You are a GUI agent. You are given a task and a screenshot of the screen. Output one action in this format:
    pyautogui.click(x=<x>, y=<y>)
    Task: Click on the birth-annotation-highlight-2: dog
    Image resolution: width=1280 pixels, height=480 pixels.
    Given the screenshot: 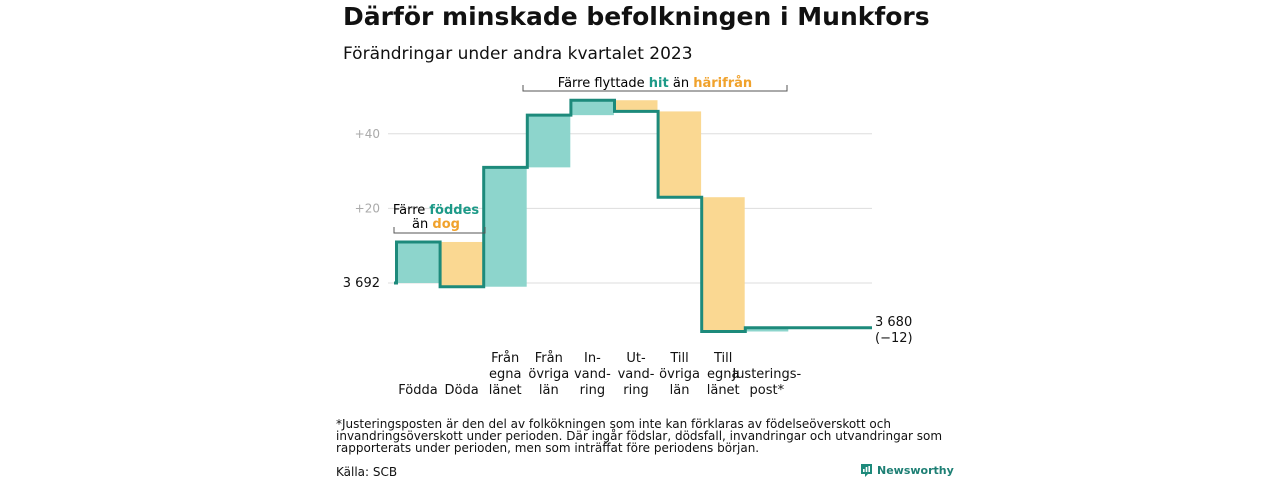 What is the action you would take?
    pyautogui.click(x=446, y=224)
    